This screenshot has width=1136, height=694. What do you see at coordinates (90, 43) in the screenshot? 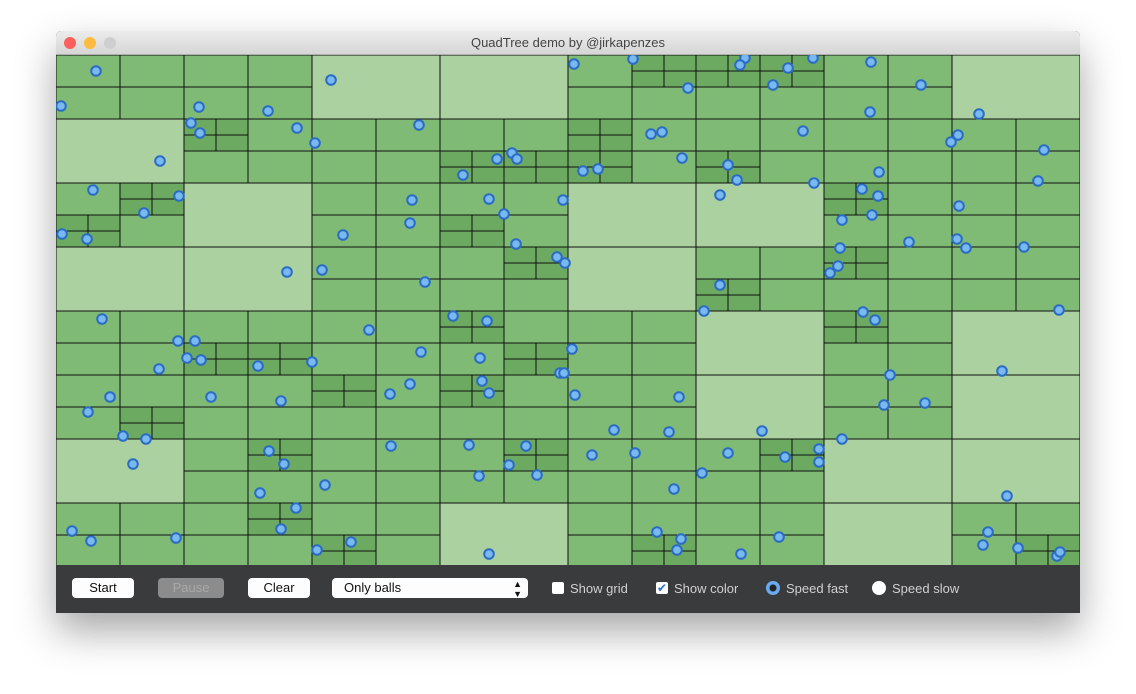
I see `minimize-button` at bounding box center [90, 43].